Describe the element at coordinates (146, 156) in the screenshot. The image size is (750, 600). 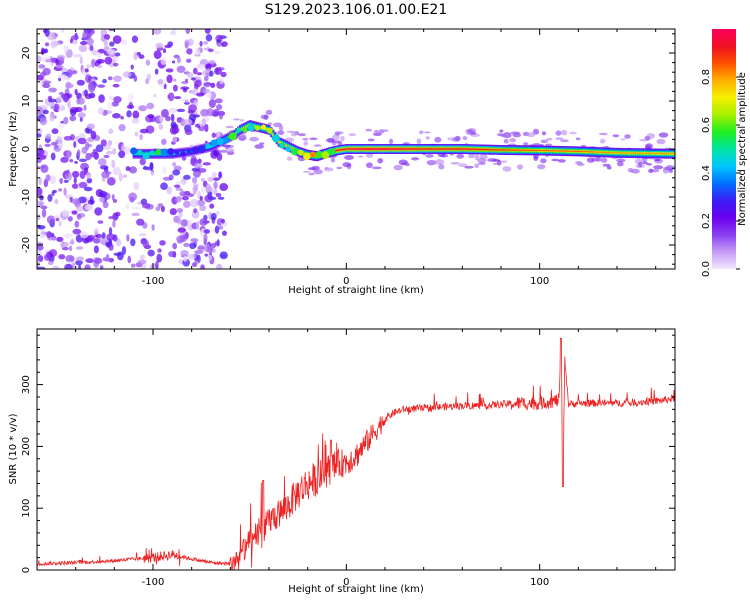
I see `spectrogram-ridge-blob` at that location.